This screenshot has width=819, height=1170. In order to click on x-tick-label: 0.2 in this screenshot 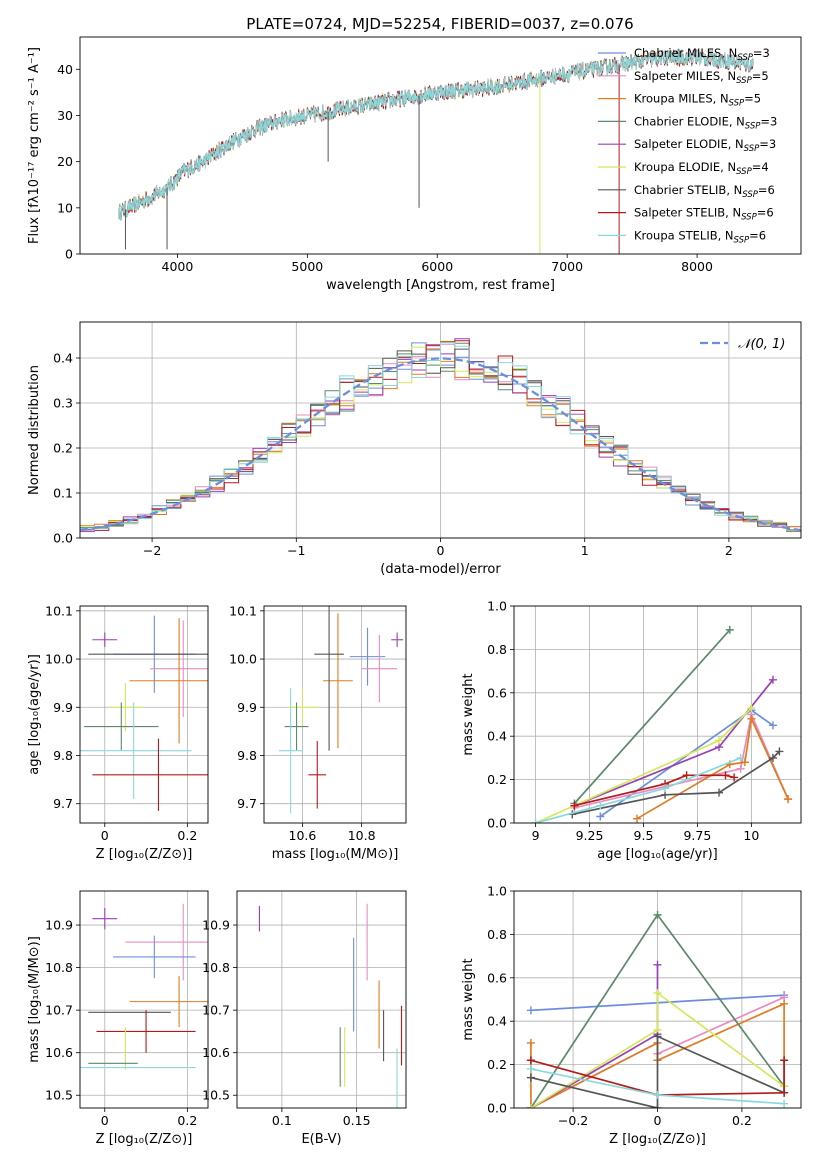, I will do `click(742, 1120)`.